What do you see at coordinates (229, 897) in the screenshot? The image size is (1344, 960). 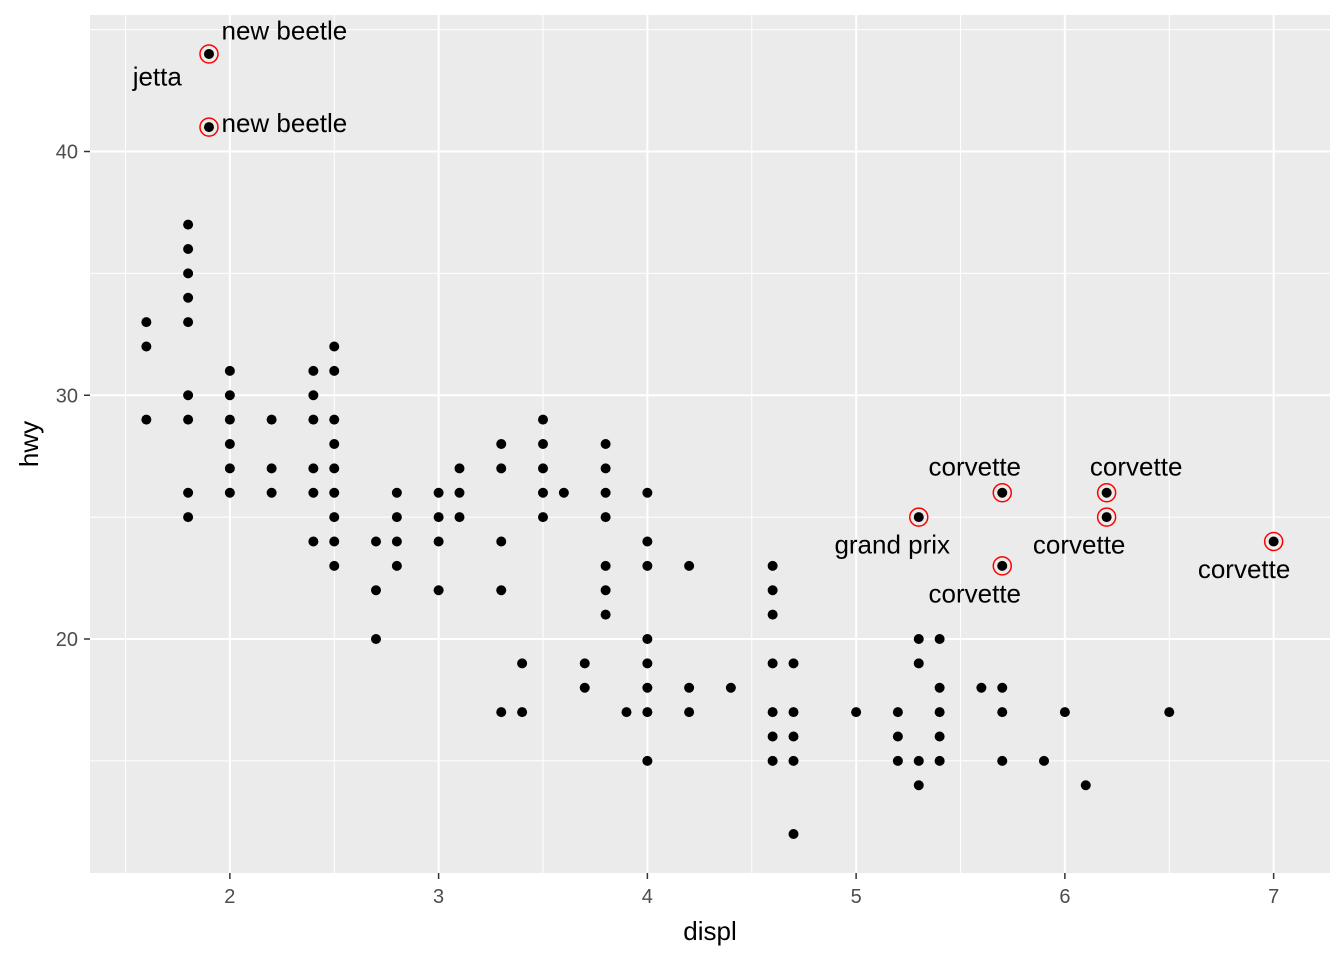 I see `x-tick-label: 2` at bounding box center [229, 897].